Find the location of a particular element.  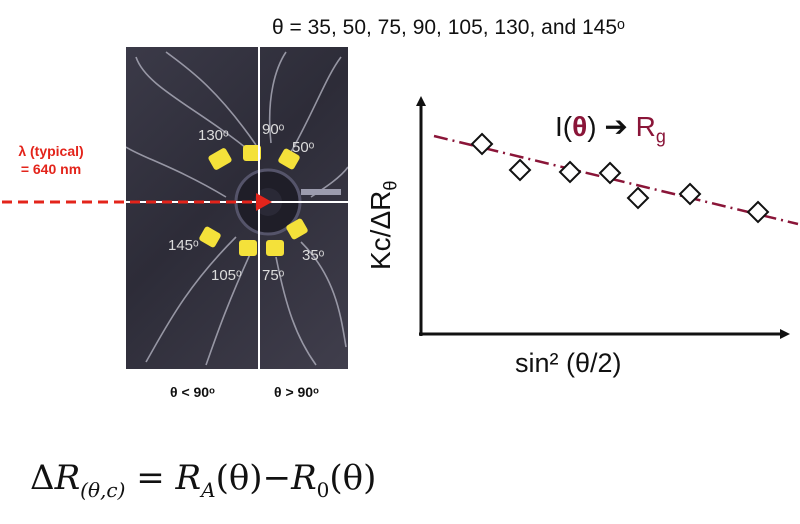

angle-less-than-90-label: θ < 90ᵒ is located at coordinates (192, 392).